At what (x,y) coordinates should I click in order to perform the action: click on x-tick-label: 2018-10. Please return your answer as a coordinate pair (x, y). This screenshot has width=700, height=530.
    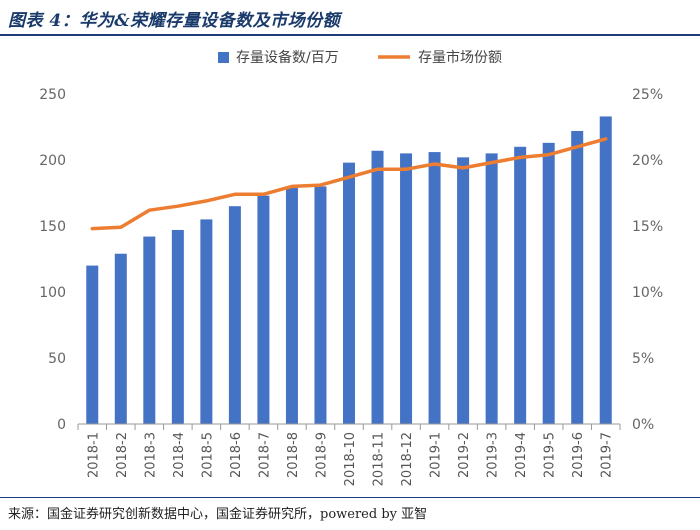
    Looking at the image, I should click on (350, 459).